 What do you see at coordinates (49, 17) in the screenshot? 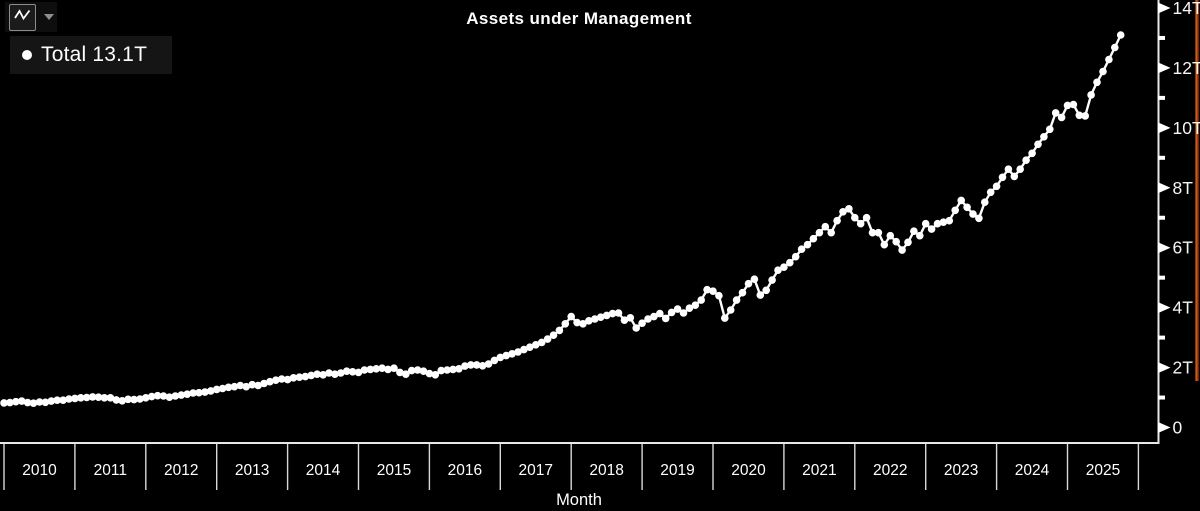
I see `caret-down-icon` at bounding box center [49, 17].